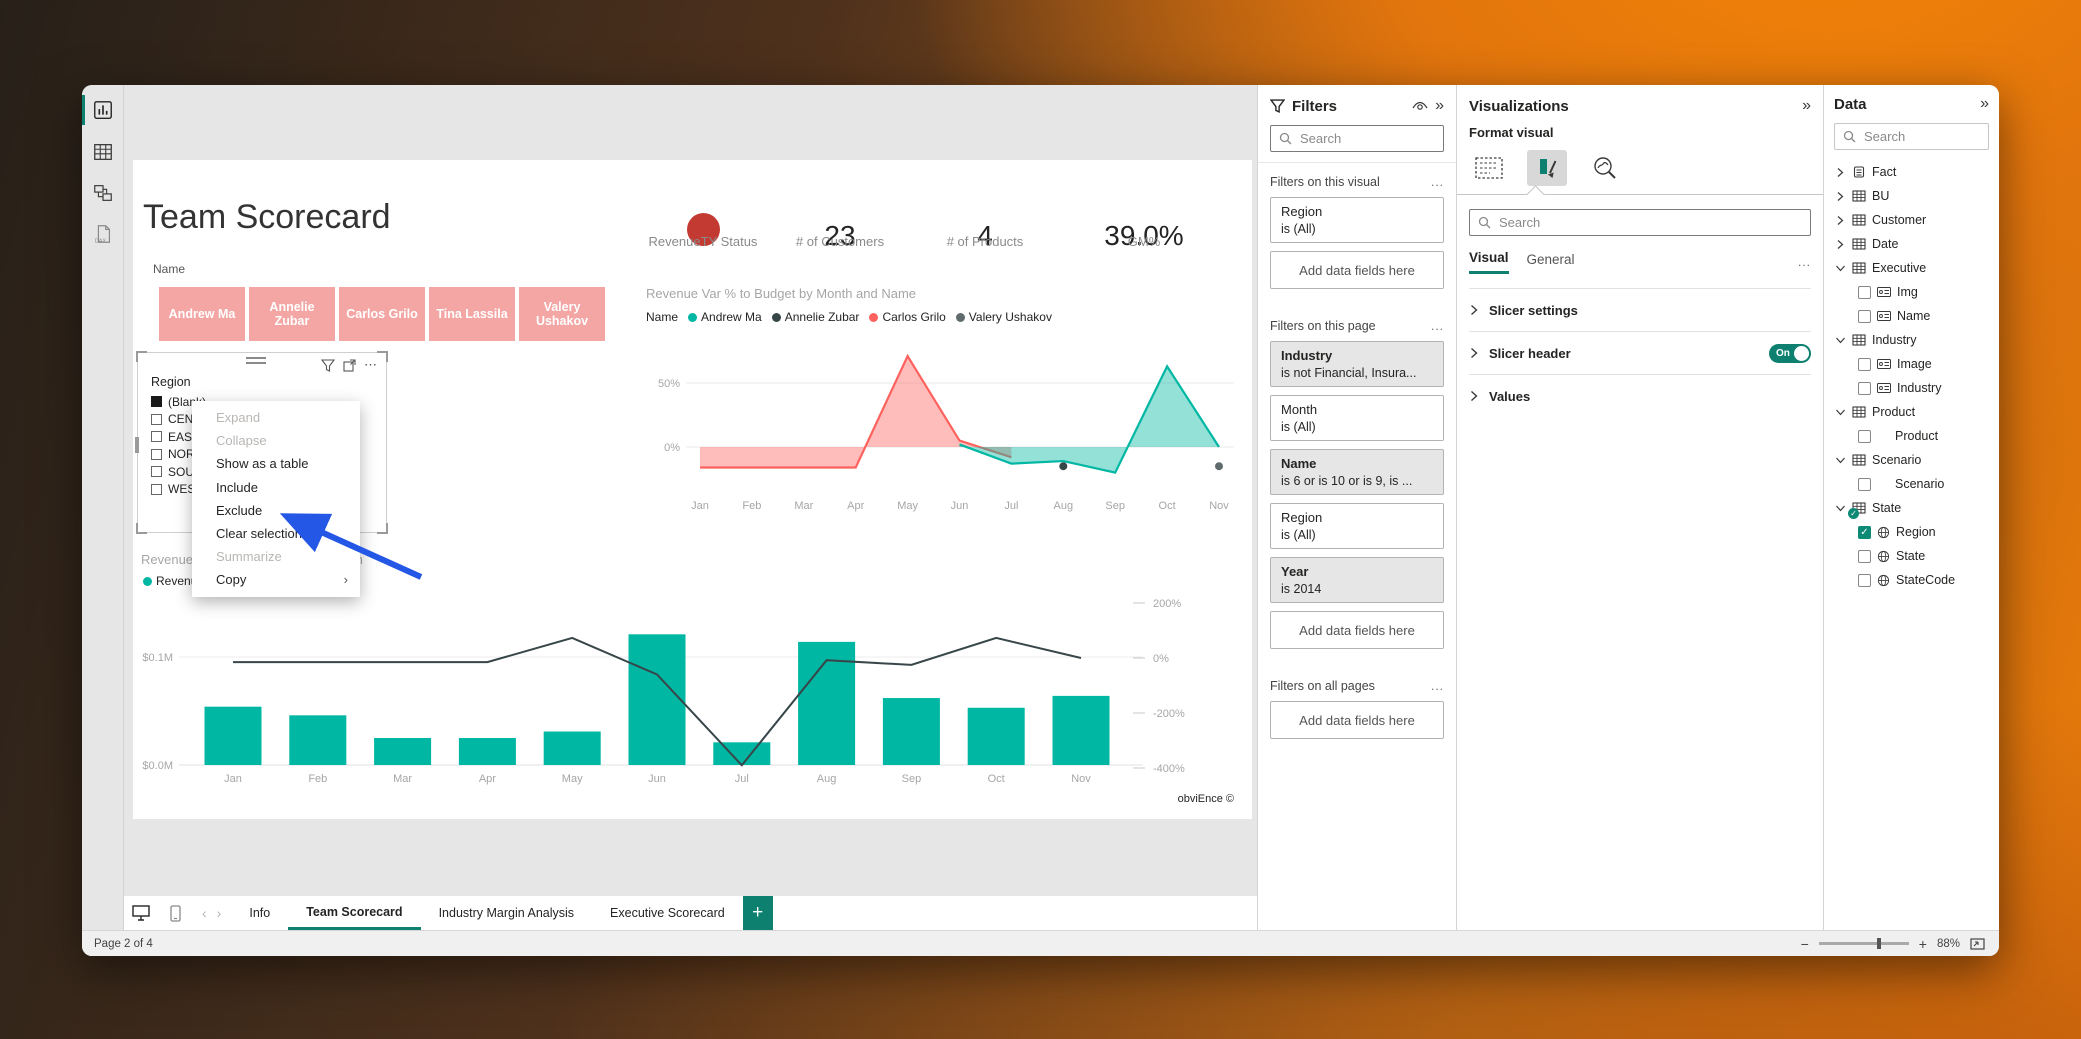  What do you see at coordinates (382, 314) in the screenshot?
I see `name-slicer-button: Carlos Grilo` at bounding box center [382, 314].